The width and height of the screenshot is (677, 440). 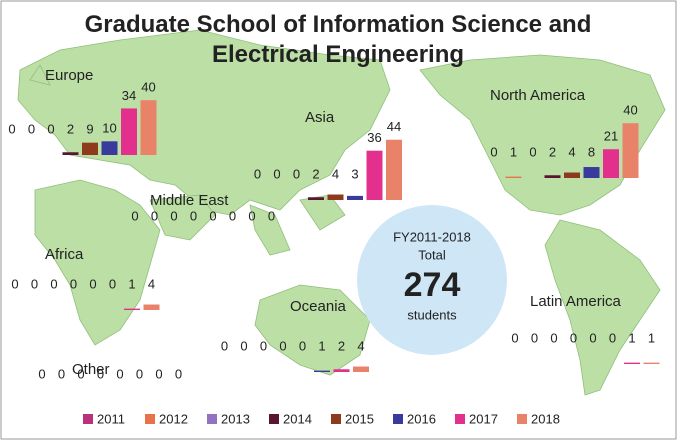 I want to click on unit-label: students, so click(x=432, y=314).